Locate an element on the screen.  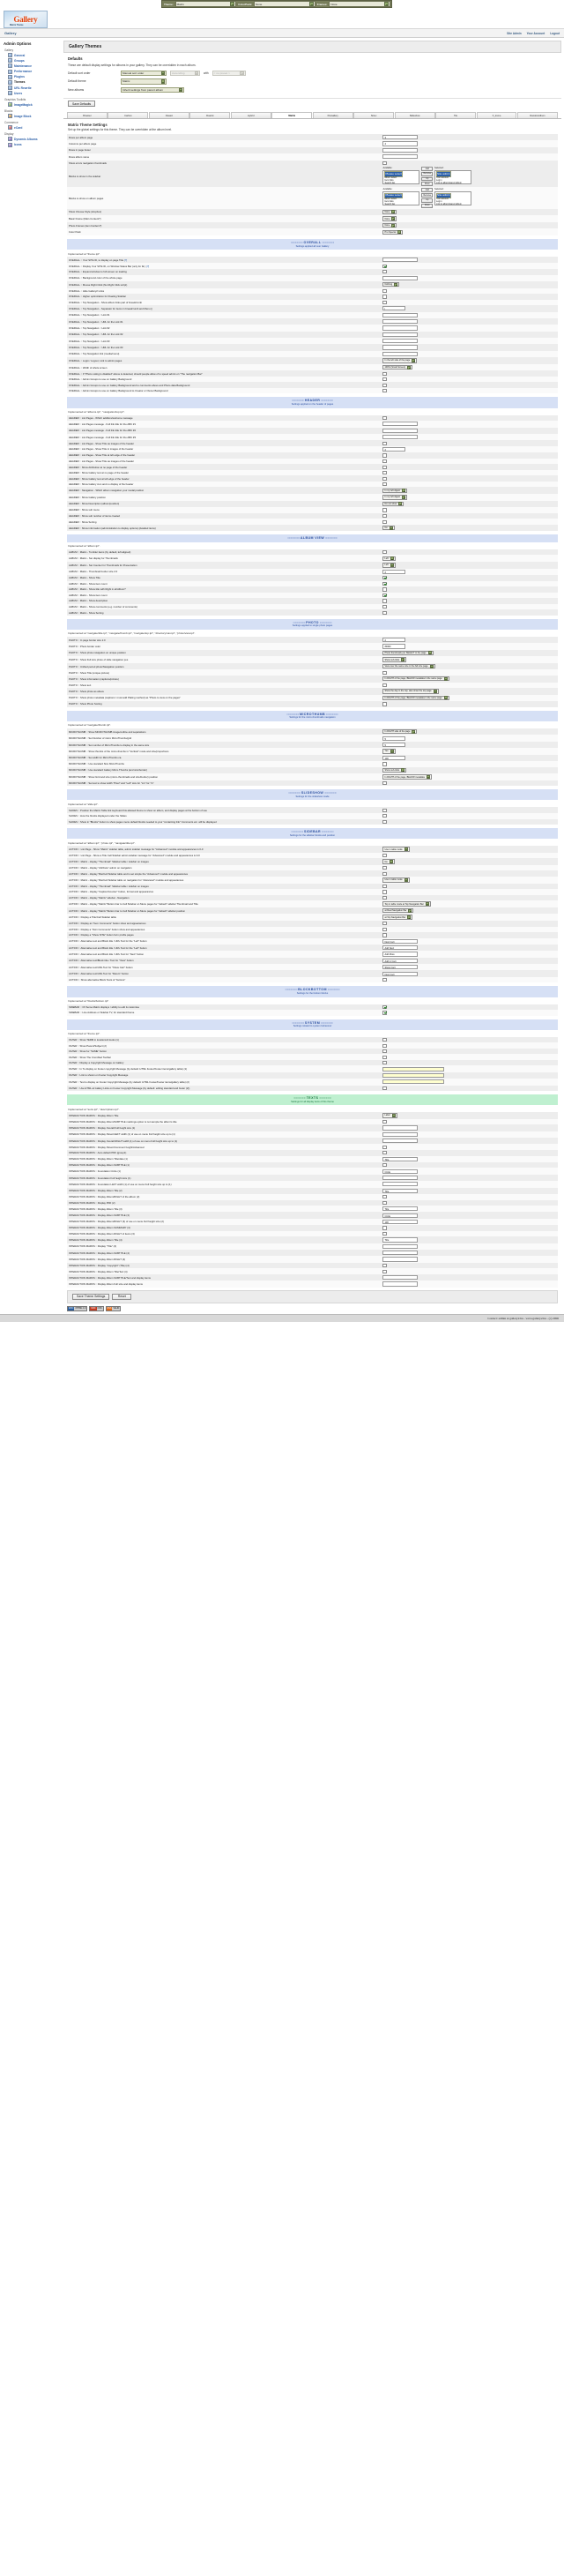
tab-hybrid: Hybrid is located at coordinates (250, 115).